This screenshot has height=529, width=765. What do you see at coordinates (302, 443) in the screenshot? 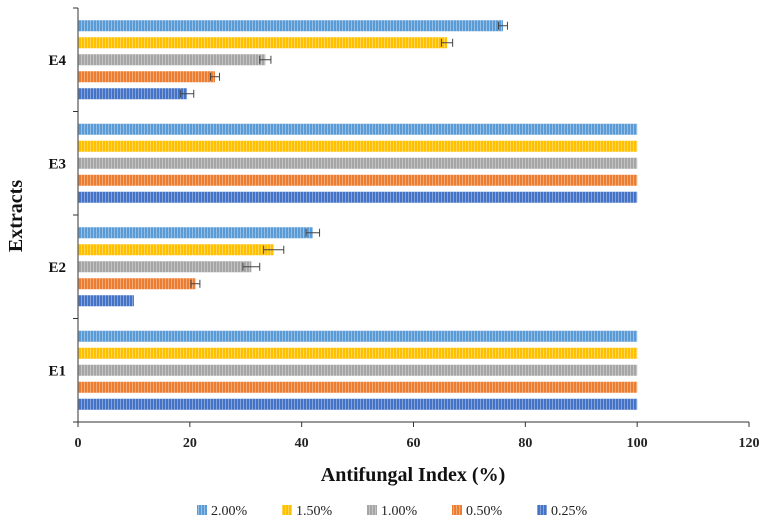
I see `x-tick-label: 40` at bounding box center [302, 443].